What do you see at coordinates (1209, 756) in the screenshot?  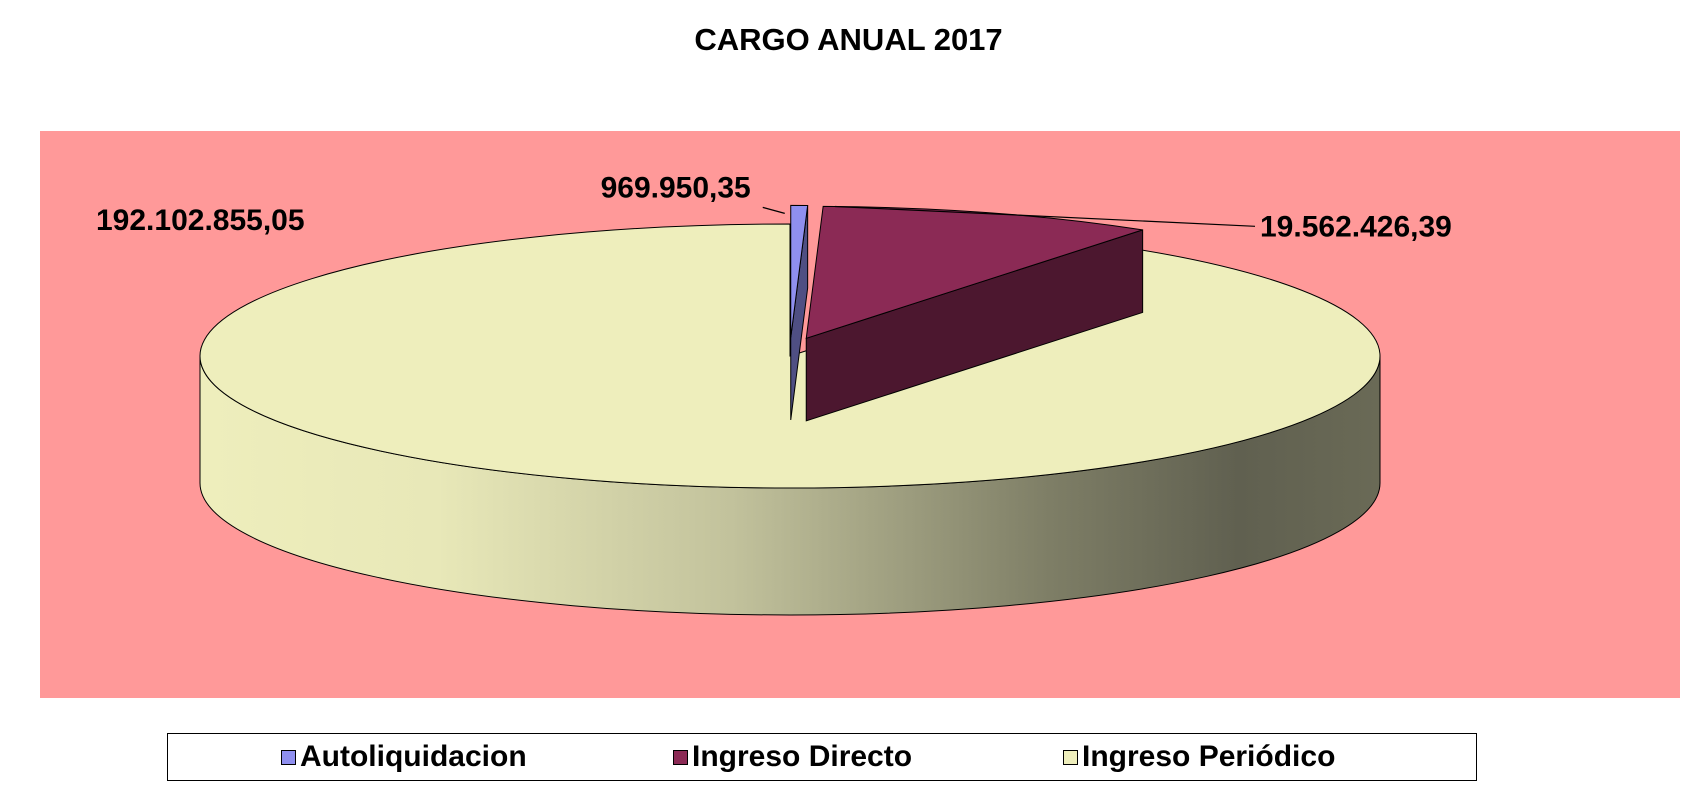 I see `legend-label: Ingreso Periódico` at bounding box center [1209, 756].